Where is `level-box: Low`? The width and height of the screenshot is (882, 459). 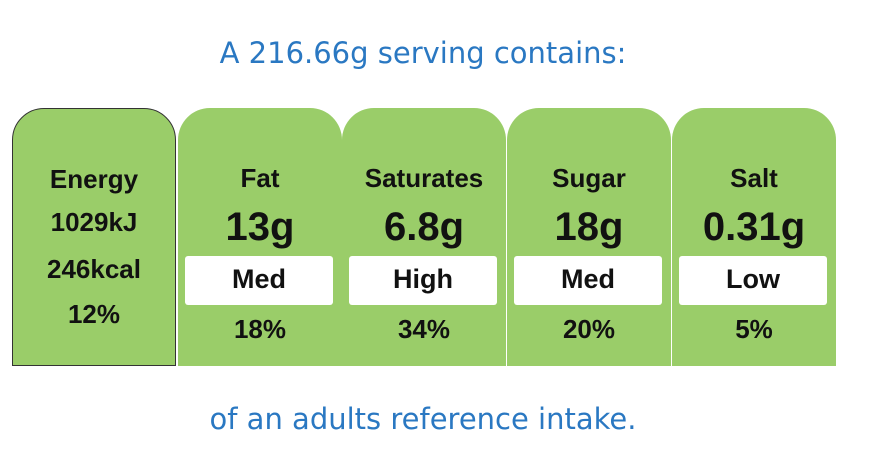
level-box: Low is located at coordinates (753, 280).